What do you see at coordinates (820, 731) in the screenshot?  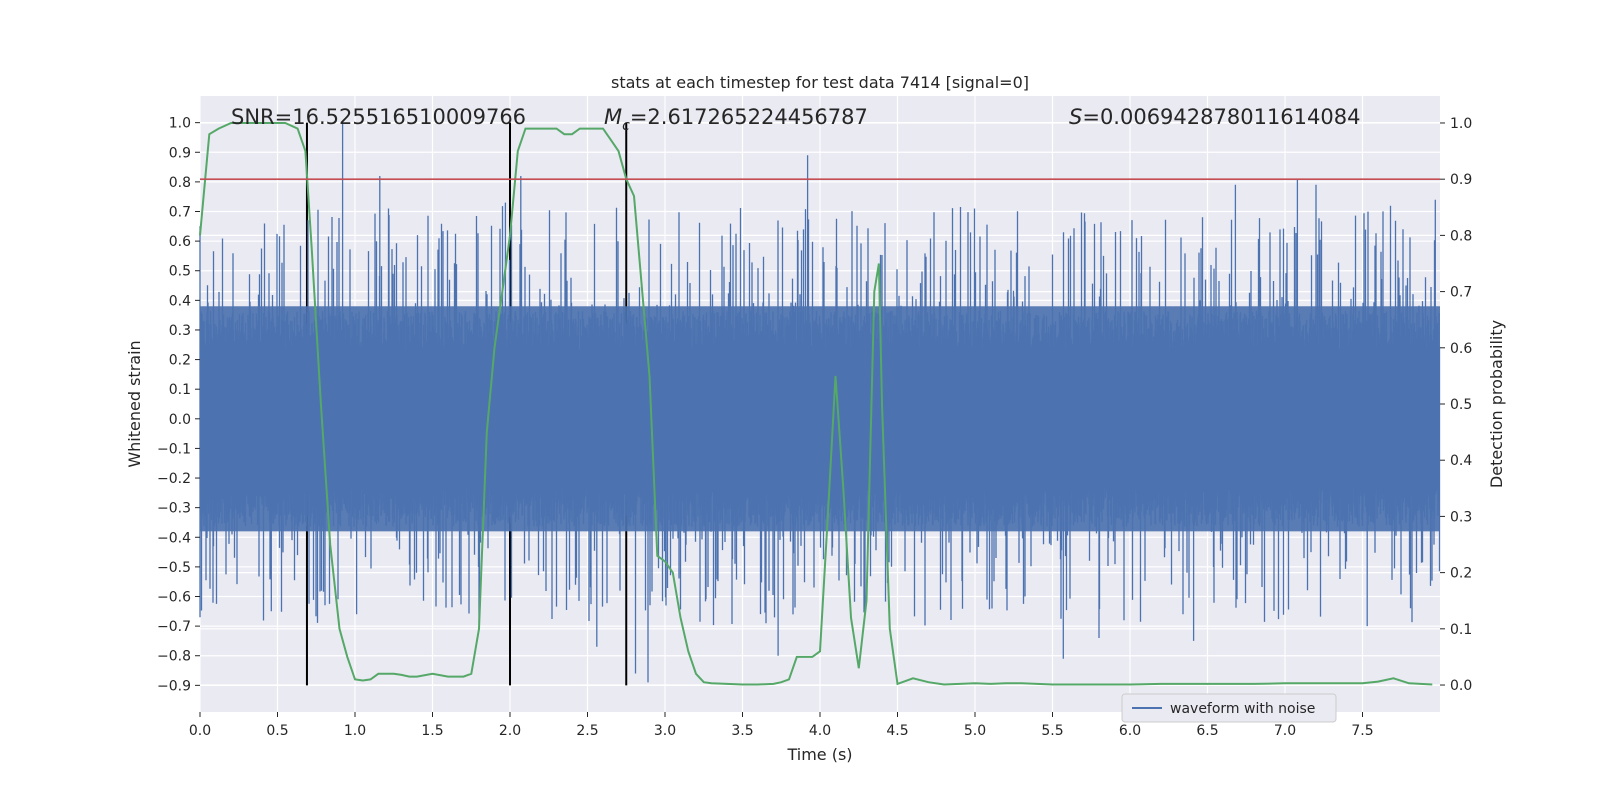 I see `x-tick-label: 4.0` at bounding box center [820, 731].